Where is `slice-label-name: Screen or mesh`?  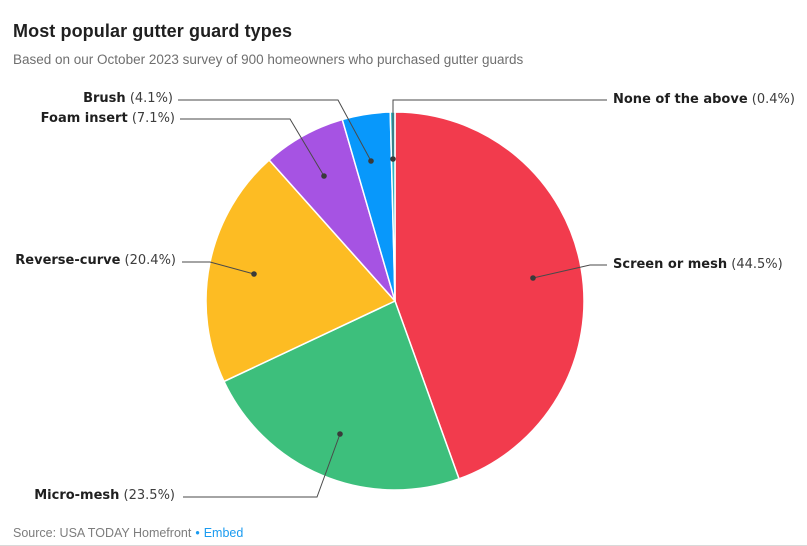
slice-label-name: Screen or mesh is located at coordinates (670, 264).